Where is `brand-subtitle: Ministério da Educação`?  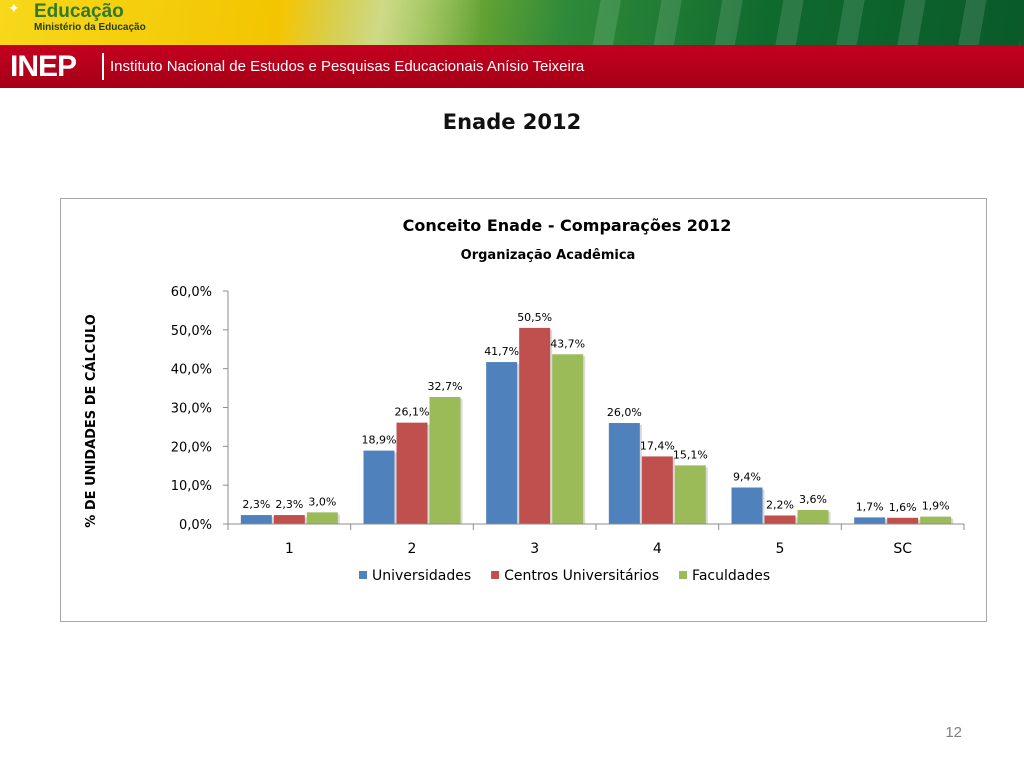 brand-subtitle: Ministério da Educação is located at coordinates (90, 27).